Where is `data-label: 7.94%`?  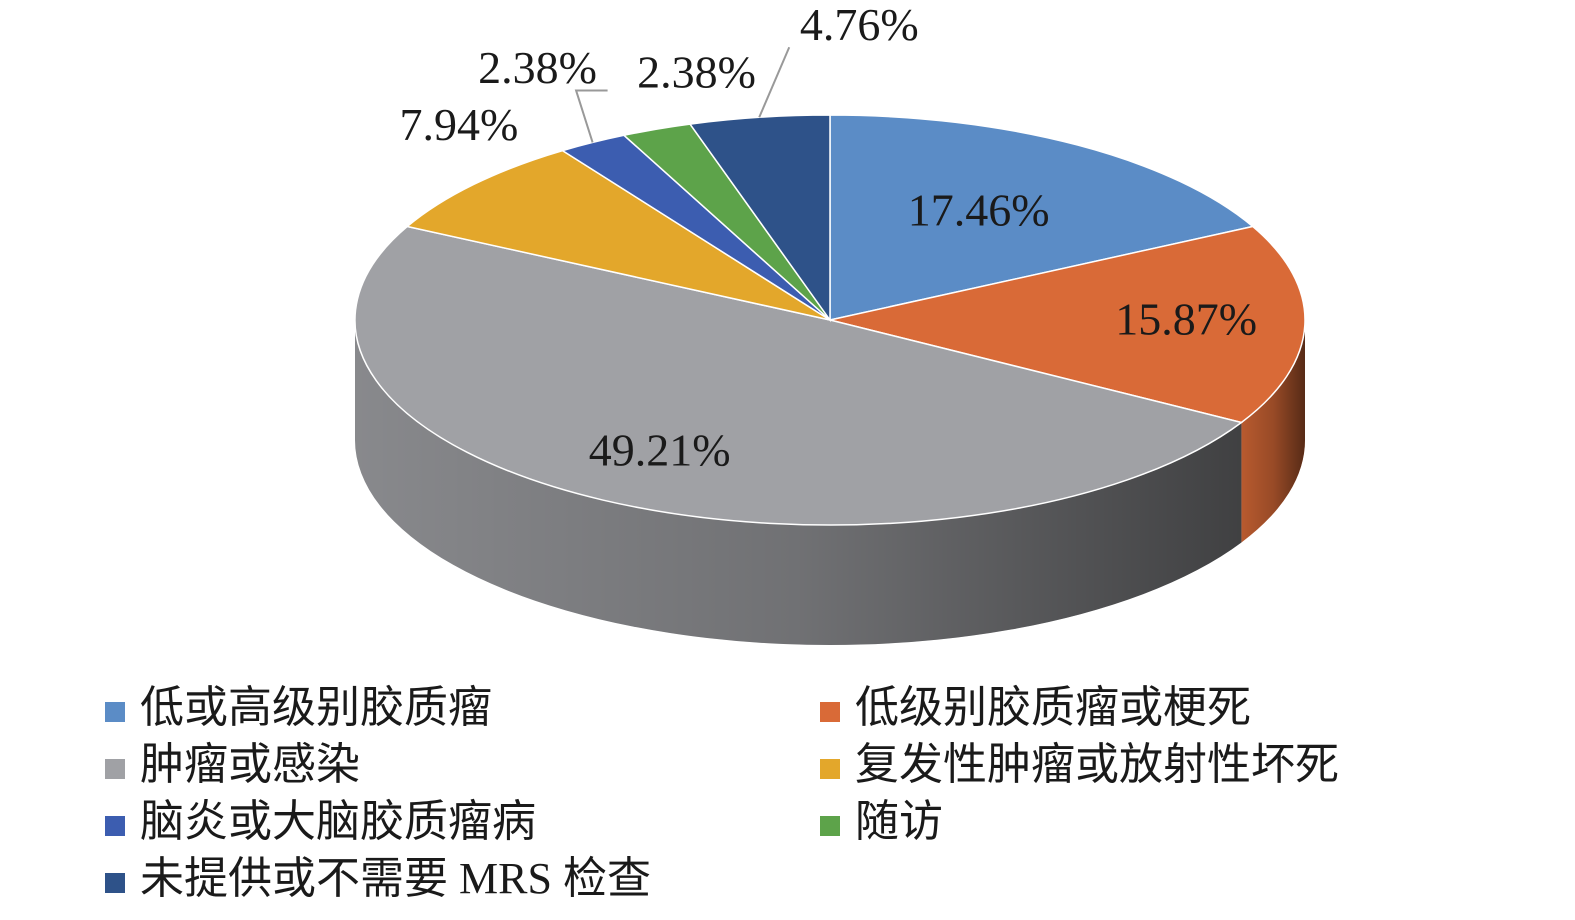
data-label: 7.94% is located at coordinates (458, 124).